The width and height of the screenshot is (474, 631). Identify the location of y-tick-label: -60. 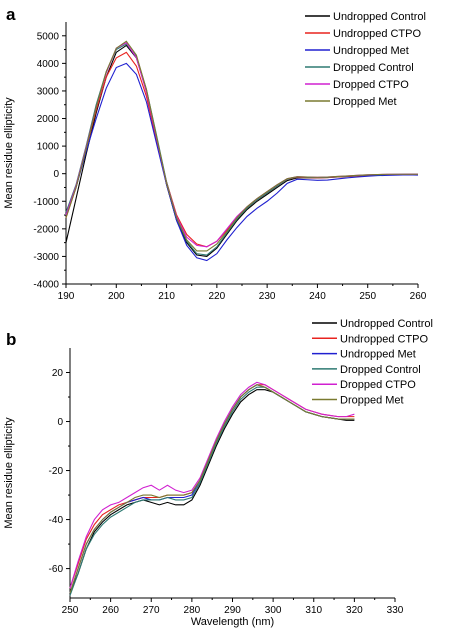
(56, 569).